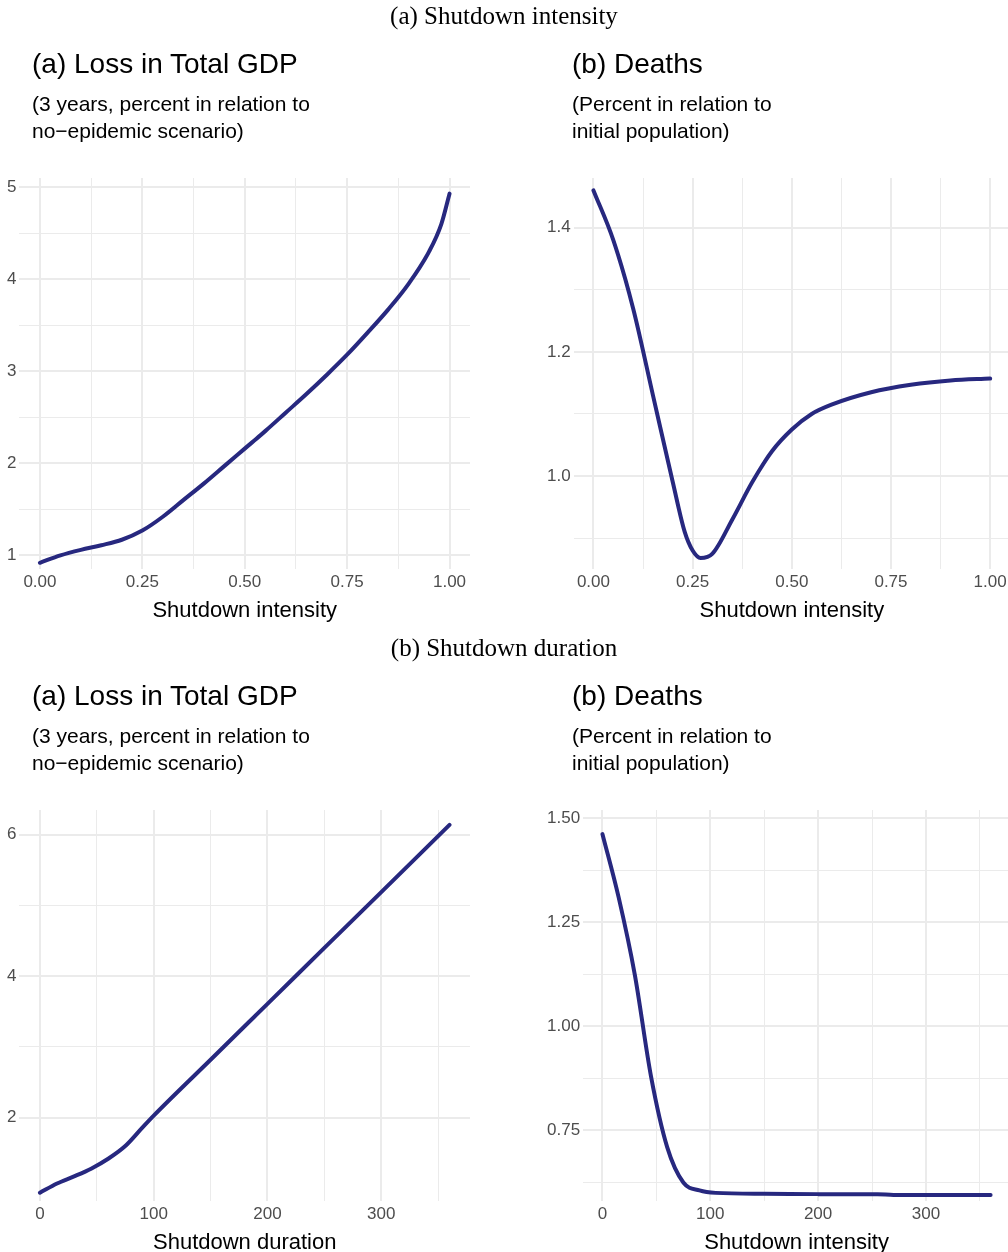 The height and width of the screenshot is (1252, 1008). Describe the element at coordinates (504, 16) in the screenshot. I see `text: (a) Shutdown intensity` at that location.